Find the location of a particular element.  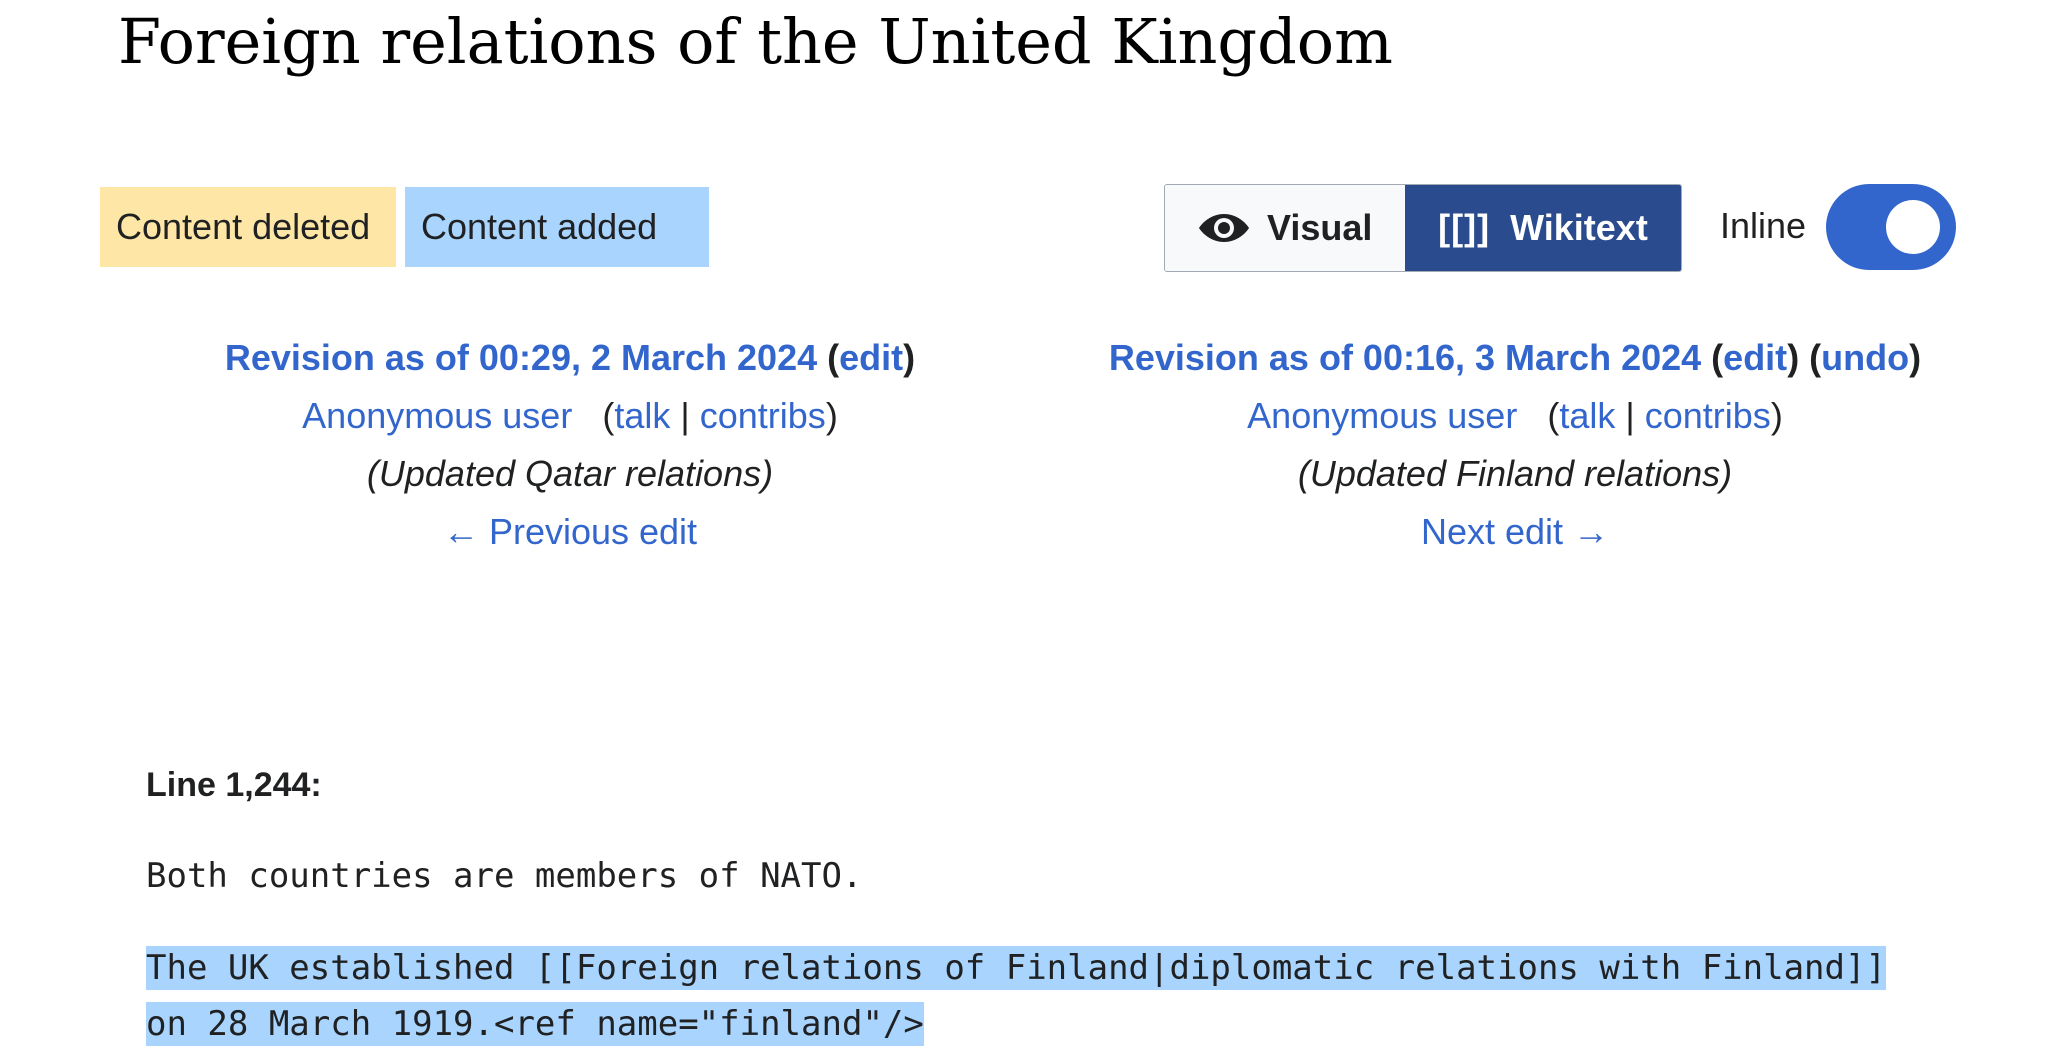

new-user-link: Anonymous user is located at coordinates (1382, 415).